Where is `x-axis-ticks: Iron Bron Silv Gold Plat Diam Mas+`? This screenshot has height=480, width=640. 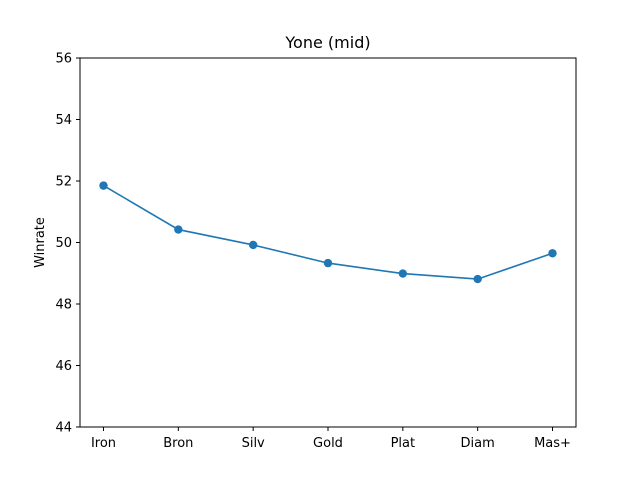
x-axis-ticks: Iron Bron Silv Gold Plat Diam Mas+ is located at coordinates (331, 439).